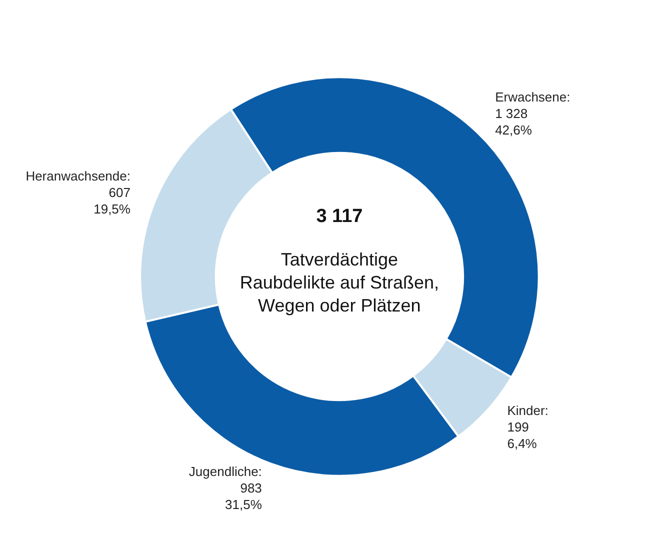  What do you see at coordinates (340, 282) in the screenshot?
I see `text: Tatverdächtige Raubdelikte auf Straßen, Wegen oder Plätzen` at bounding box center [340, 282].